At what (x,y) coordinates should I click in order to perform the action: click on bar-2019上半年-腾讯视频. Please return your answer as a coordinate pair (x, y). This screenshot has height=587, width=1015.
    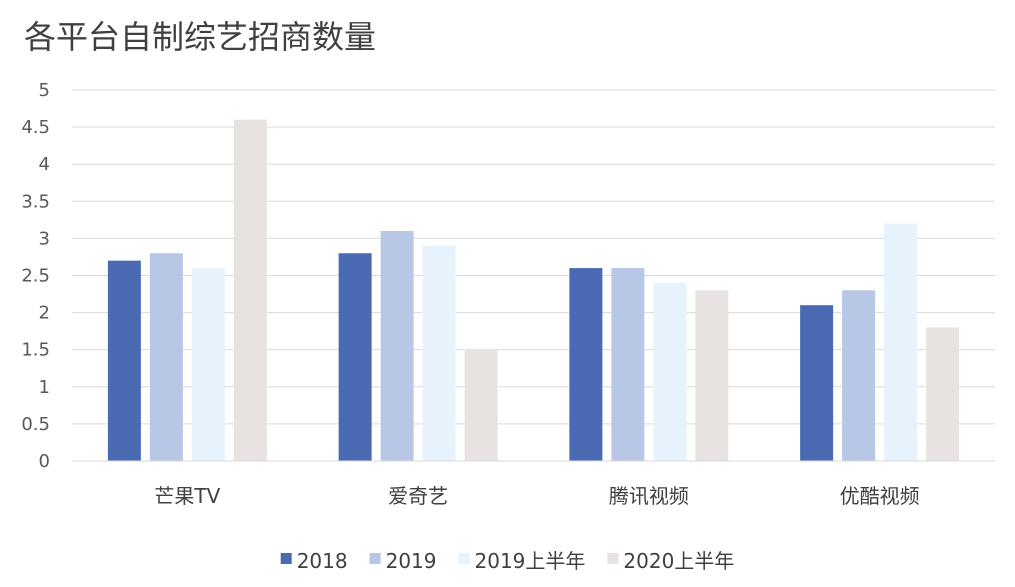
    Looking at the image, I should click on (670, 371).